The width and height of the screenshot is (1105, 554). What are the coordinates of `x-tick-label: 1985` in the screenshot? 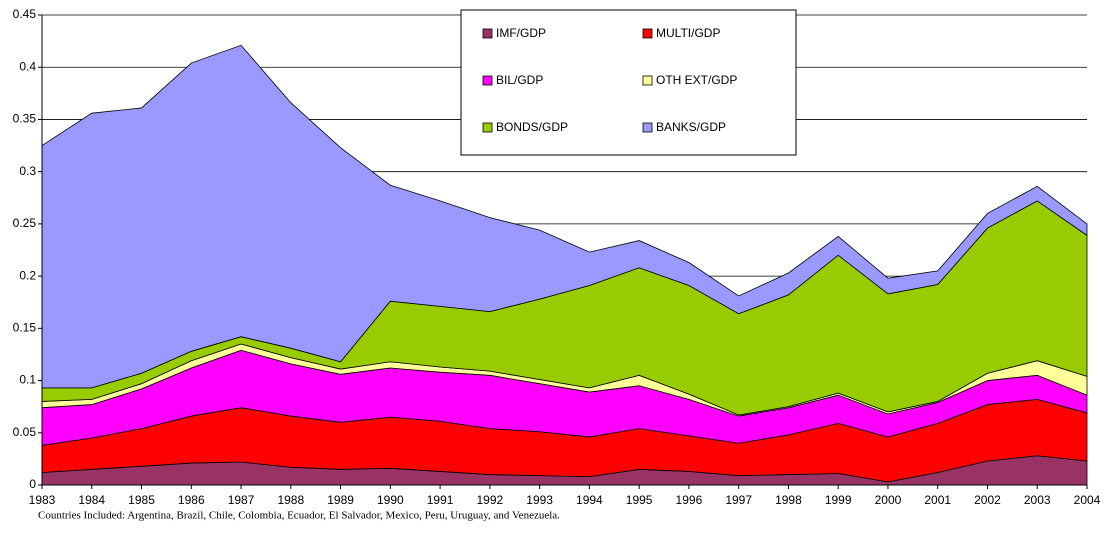 It's located at (141, 500).